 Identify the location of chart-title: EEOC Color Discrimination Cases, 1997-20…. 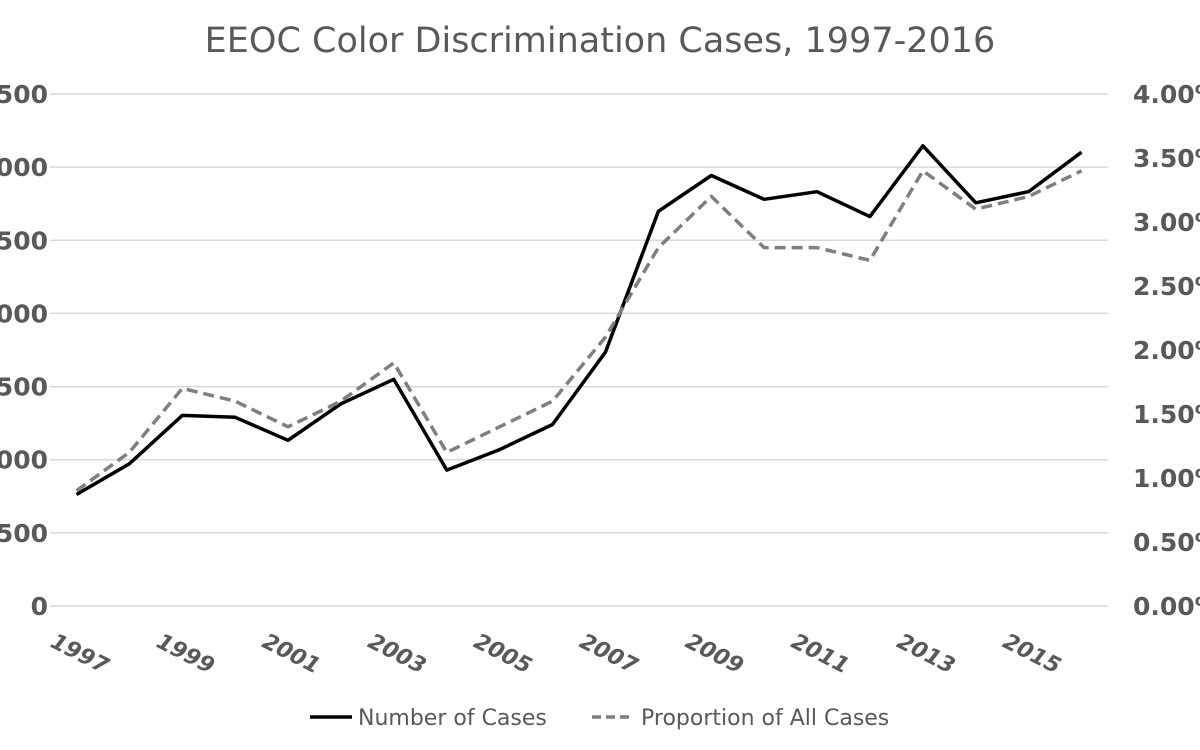
(600, 41).